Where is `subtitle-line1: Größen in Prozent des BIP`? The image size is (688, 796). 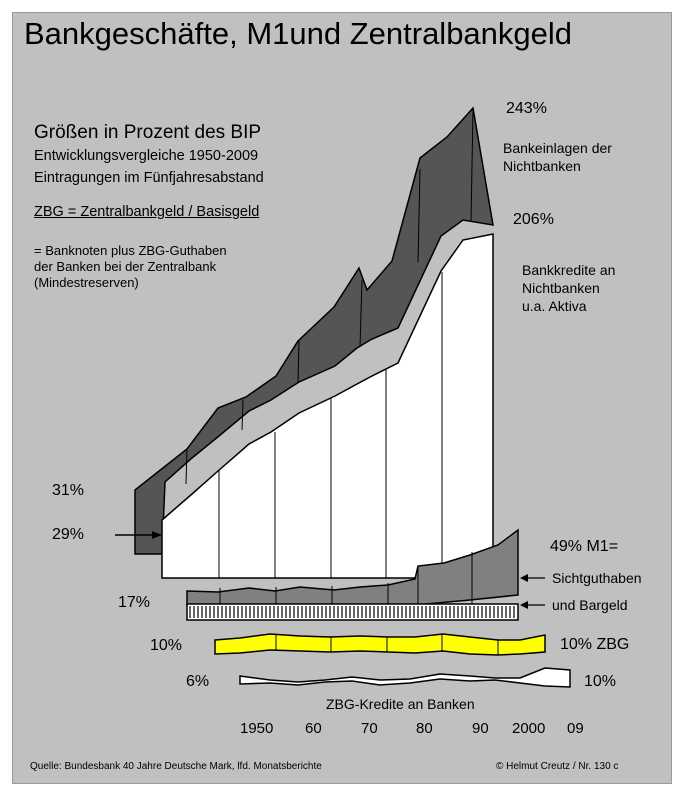
subtitle-line1: Größen in Prozent des BIP is located at coordinates (148, 132).